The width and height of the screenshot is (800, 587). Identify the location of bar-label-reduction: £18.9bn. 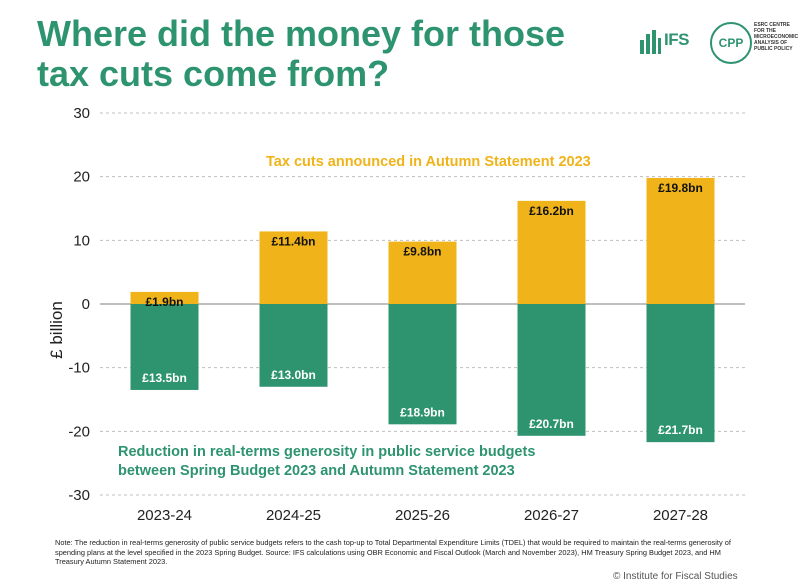
(422, 412).